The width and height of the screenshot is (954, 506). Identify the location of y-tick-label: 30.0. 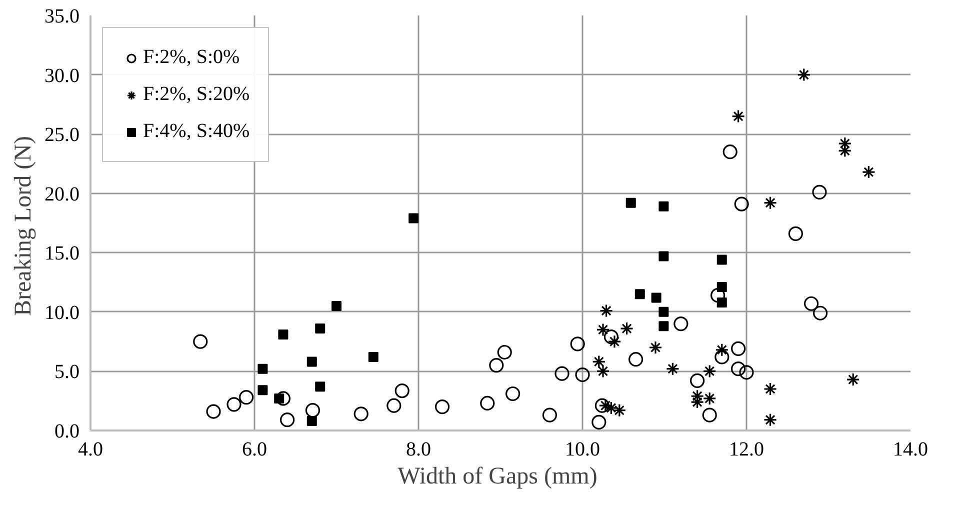
(62, 75).